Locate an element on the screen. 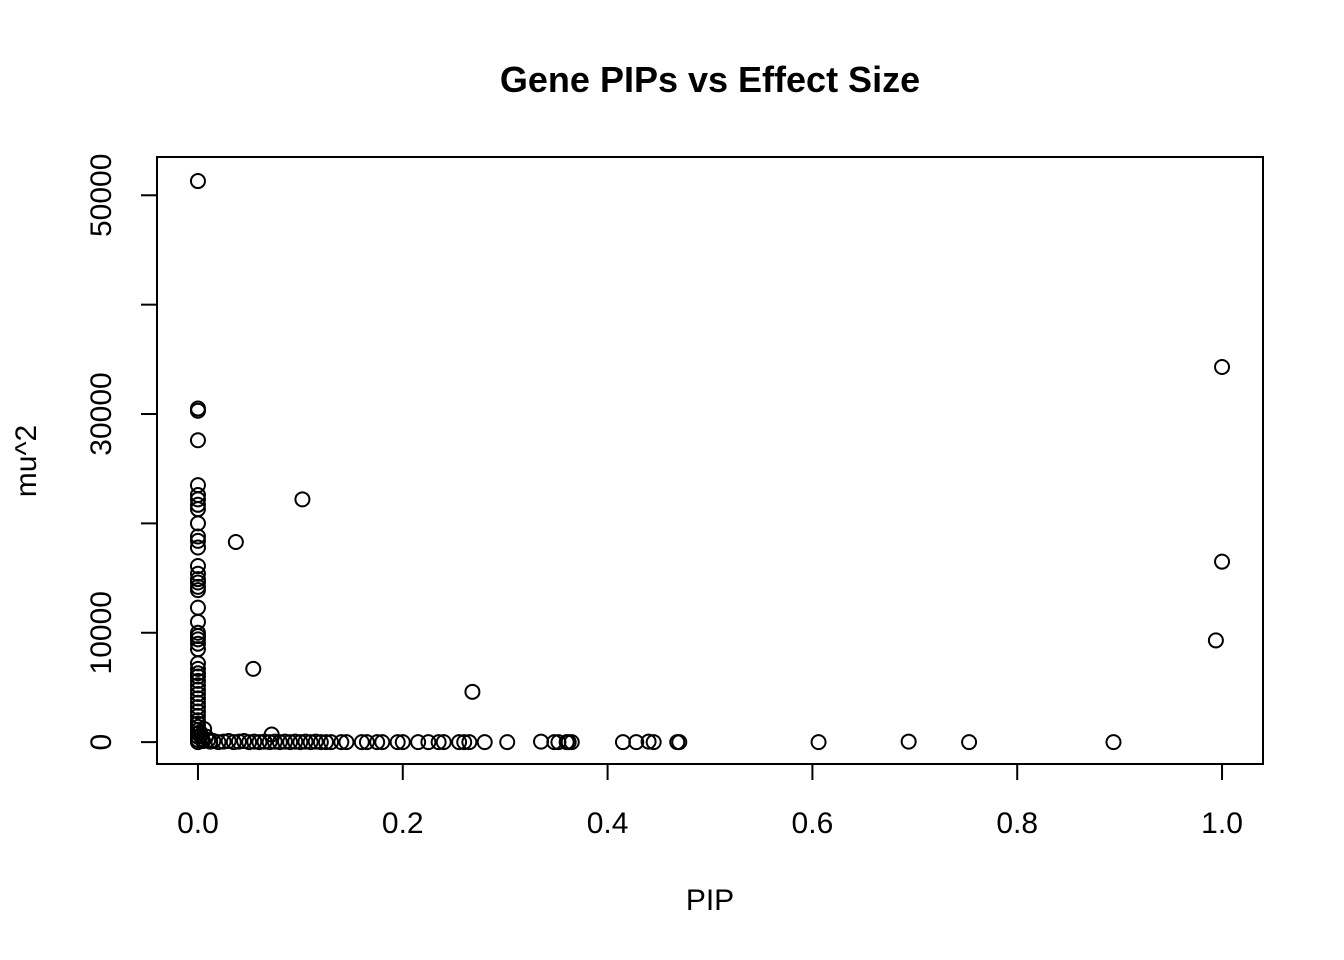 This screenshot has height=960, width=1344. x-tick-label: 0.8 is located at coordinates (1017, 823).